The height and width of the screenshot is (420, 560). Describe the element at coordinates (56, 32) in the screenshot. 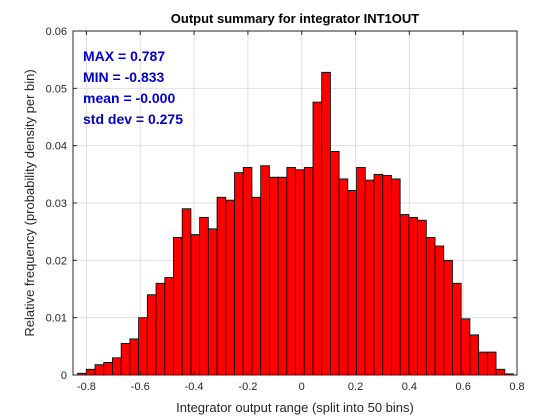

I see `y-tick-label: 0.06` at that location.